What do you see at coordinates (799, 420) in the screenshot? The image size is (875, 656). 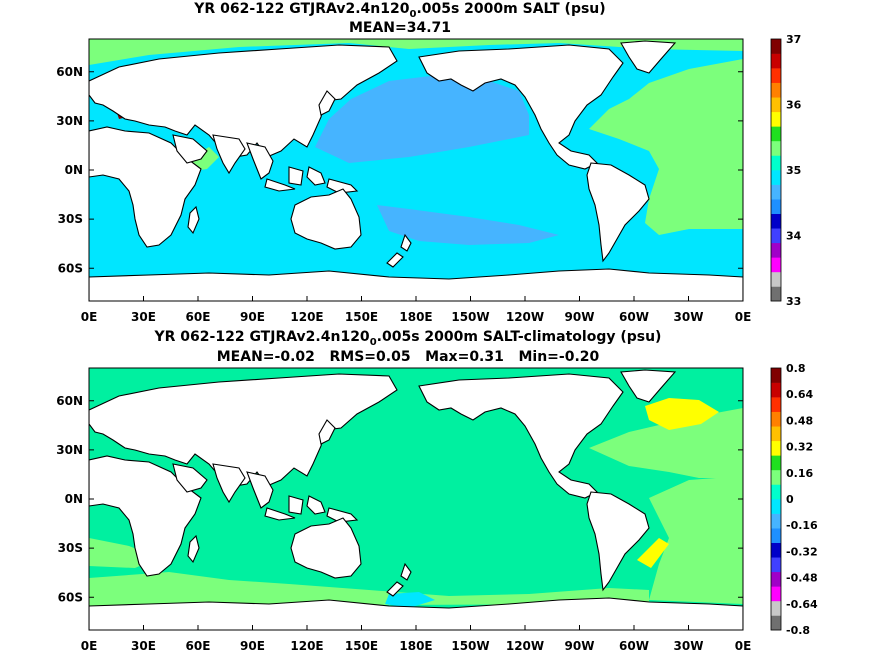 I see `colorbar-label: 0.48` at bounding box center [799, 420].